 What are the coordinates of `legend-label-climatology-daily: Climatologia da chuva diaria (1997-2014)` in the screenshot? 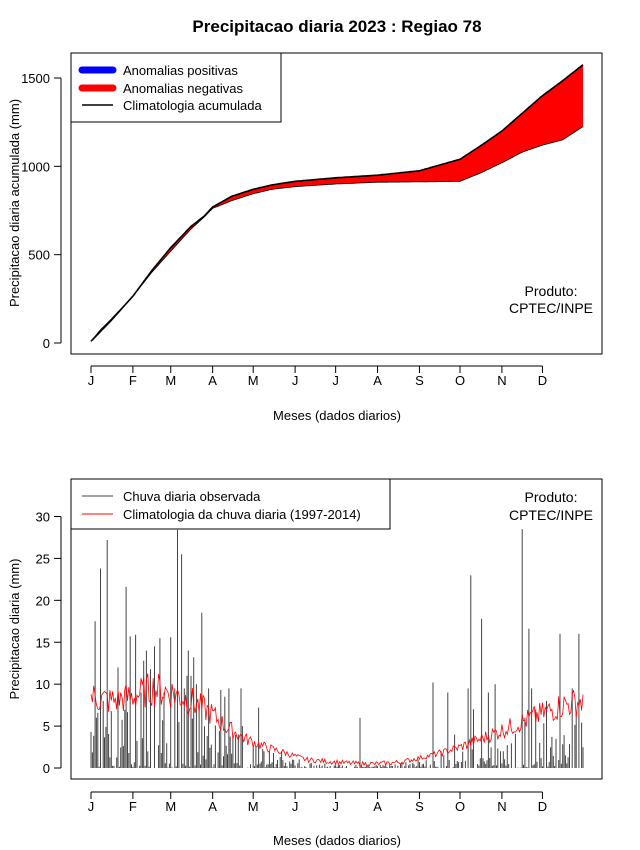 It's located at (242, 514).